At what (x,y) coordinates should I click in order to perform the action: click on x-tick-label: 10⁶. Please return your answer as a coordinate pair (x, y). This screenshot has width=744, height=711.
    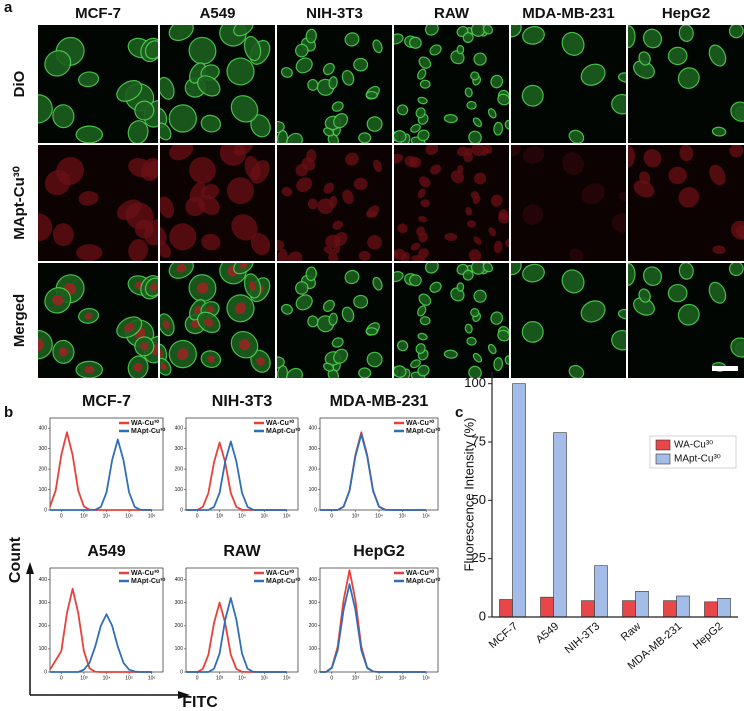
    Looking at the image, I should click on (152, 678).